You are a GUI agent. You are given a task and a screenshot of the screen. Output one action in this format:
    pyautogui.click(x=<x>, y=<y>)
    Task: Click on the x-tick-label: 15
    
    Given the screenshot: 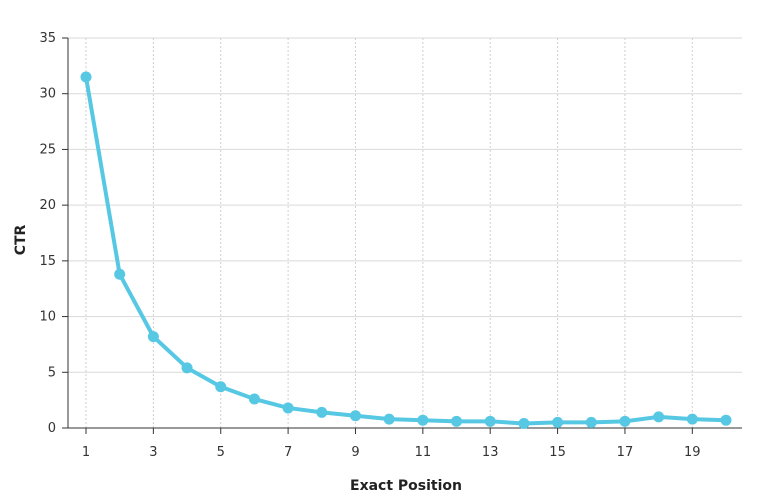 What is the action you would take?
    pyautogui.click(x=557, y=452)
    